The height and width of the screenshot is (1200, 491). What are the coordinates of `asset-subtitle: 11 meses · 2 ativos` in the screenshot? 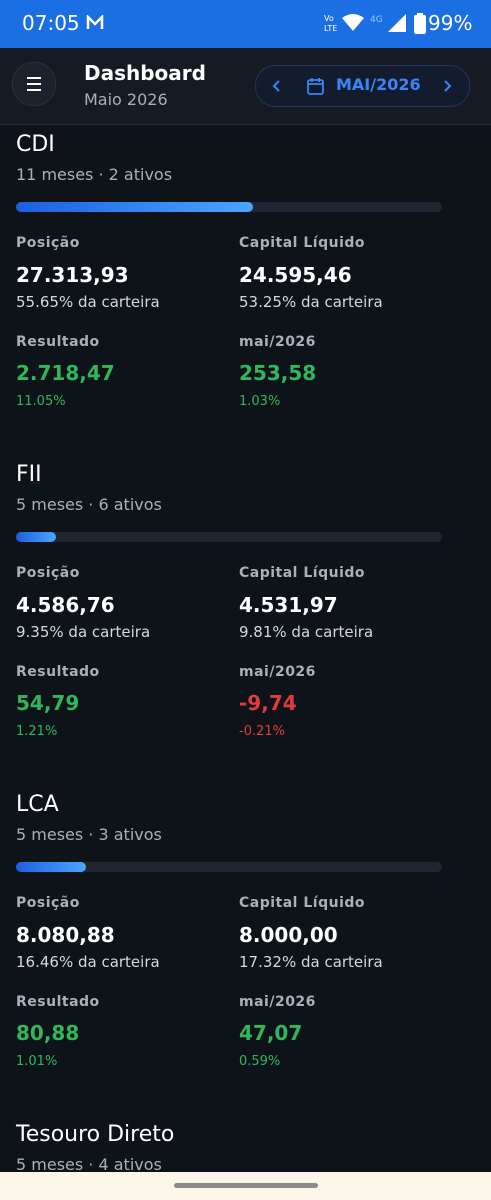 It's located at (94, 174).